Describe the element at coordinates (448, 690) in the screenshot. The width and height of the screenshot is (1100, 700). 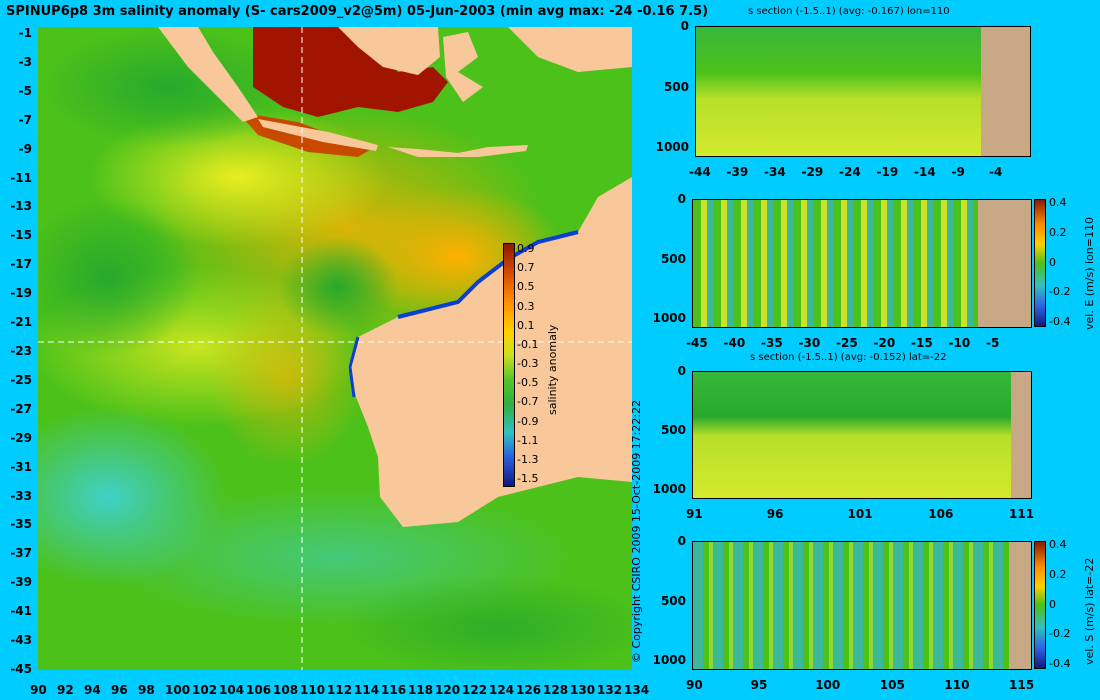
I see `map-x-tick-label: 120` at that location.